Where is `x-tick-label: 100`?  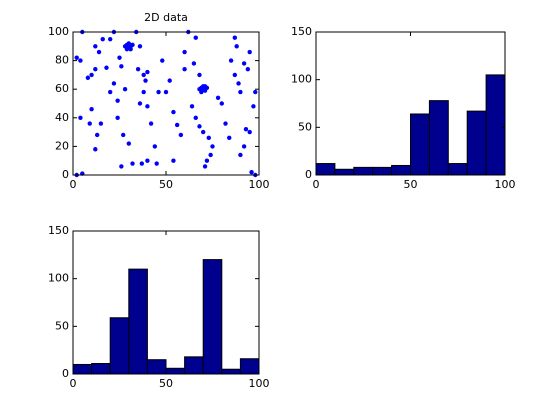
x-tick-label: 100 is located at coordinates (259, 383).